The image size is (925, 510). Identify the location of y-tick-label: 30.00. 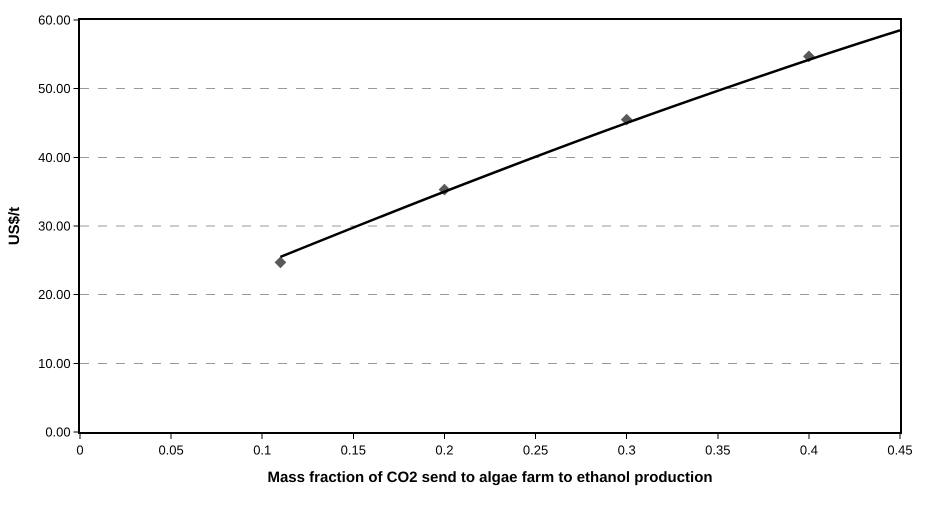
(54, 226).